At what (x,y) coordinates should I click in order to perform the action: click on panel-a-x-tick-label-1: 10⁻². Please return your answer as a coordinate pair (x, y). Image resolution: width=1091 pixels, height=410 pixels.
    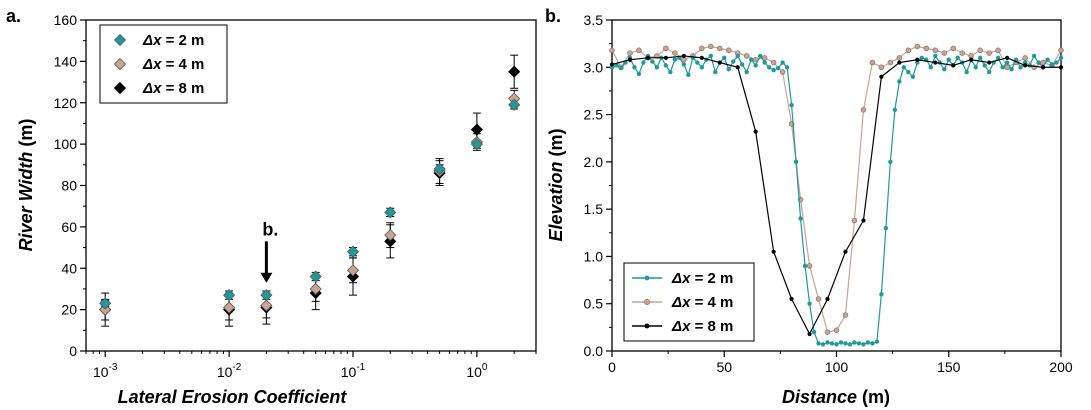
    Looking at the image, I should click on (229, 371).